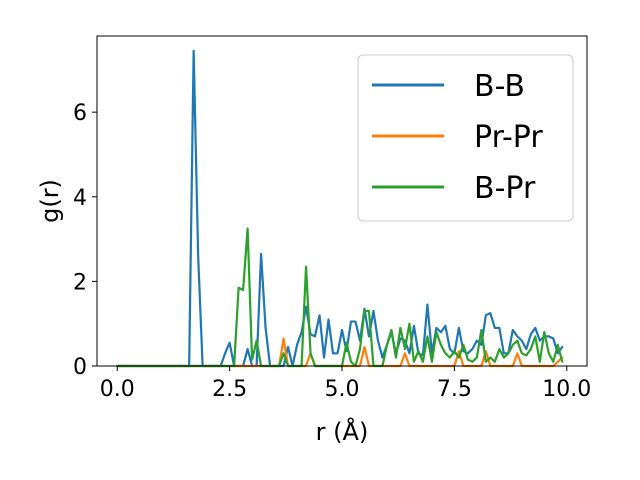 Image resolution: width=640 pixels, height=480 pixels. Describe the element at coordinates (117, 389) in the screenshot. I see `x-tick-label: 0.0` at that location.